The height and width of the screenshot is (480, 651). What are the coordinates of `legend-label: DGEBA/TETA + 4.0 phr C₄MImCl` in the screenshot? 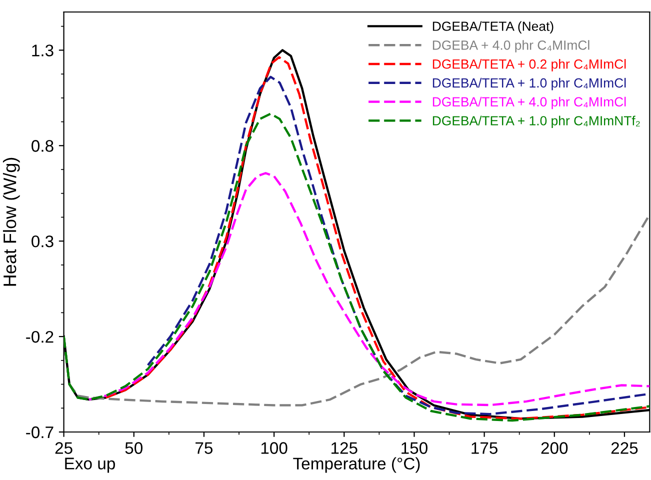 It's located at (529, 103).